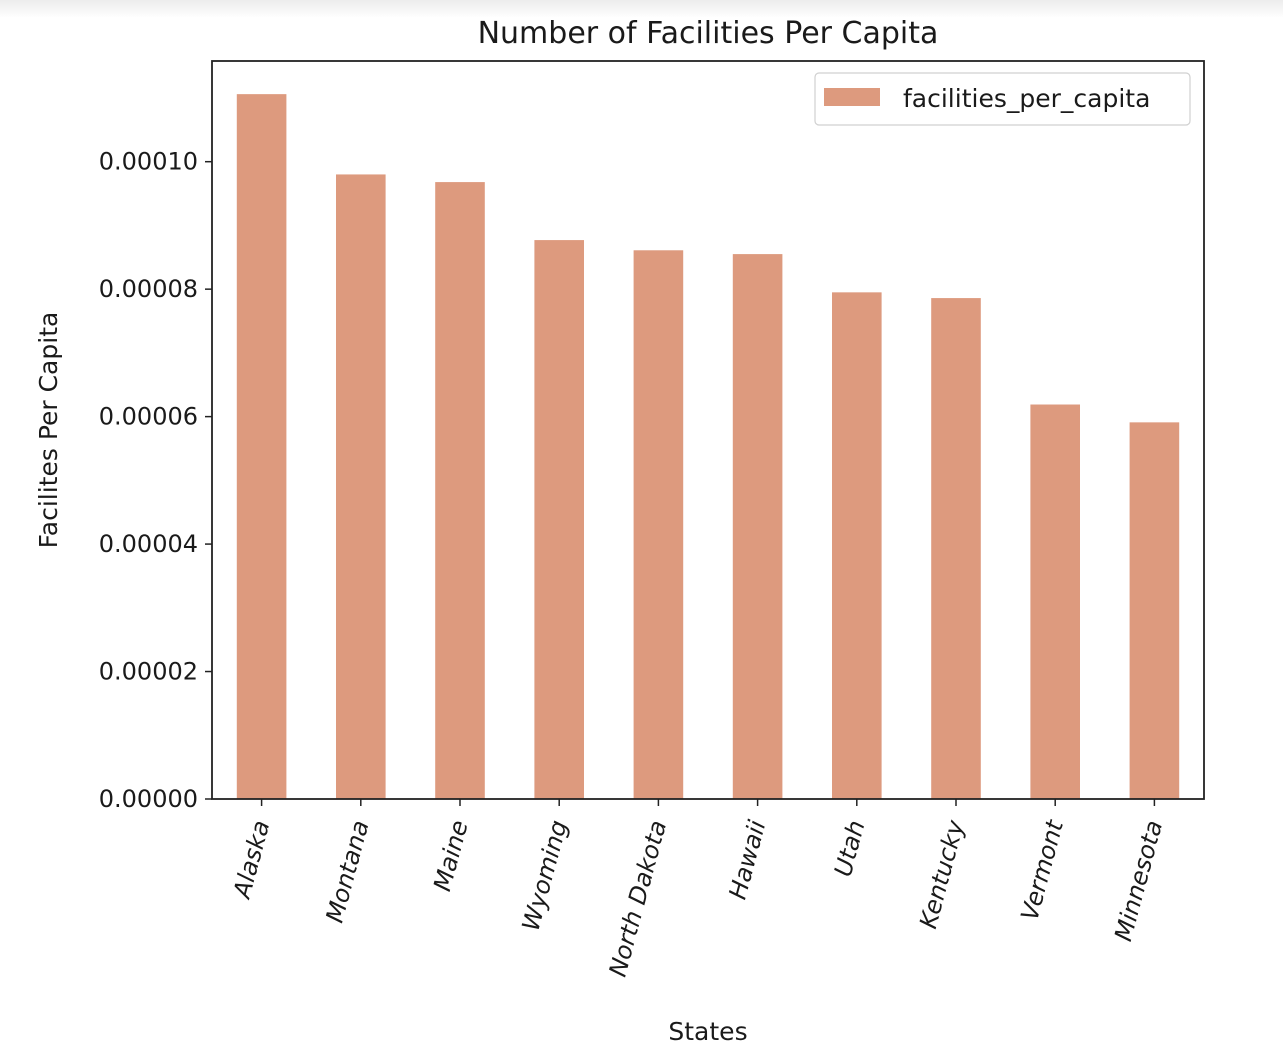 This screenshot has height=1051, width=1283. I want to click on x-axis-label: States, so click(707, 1031).